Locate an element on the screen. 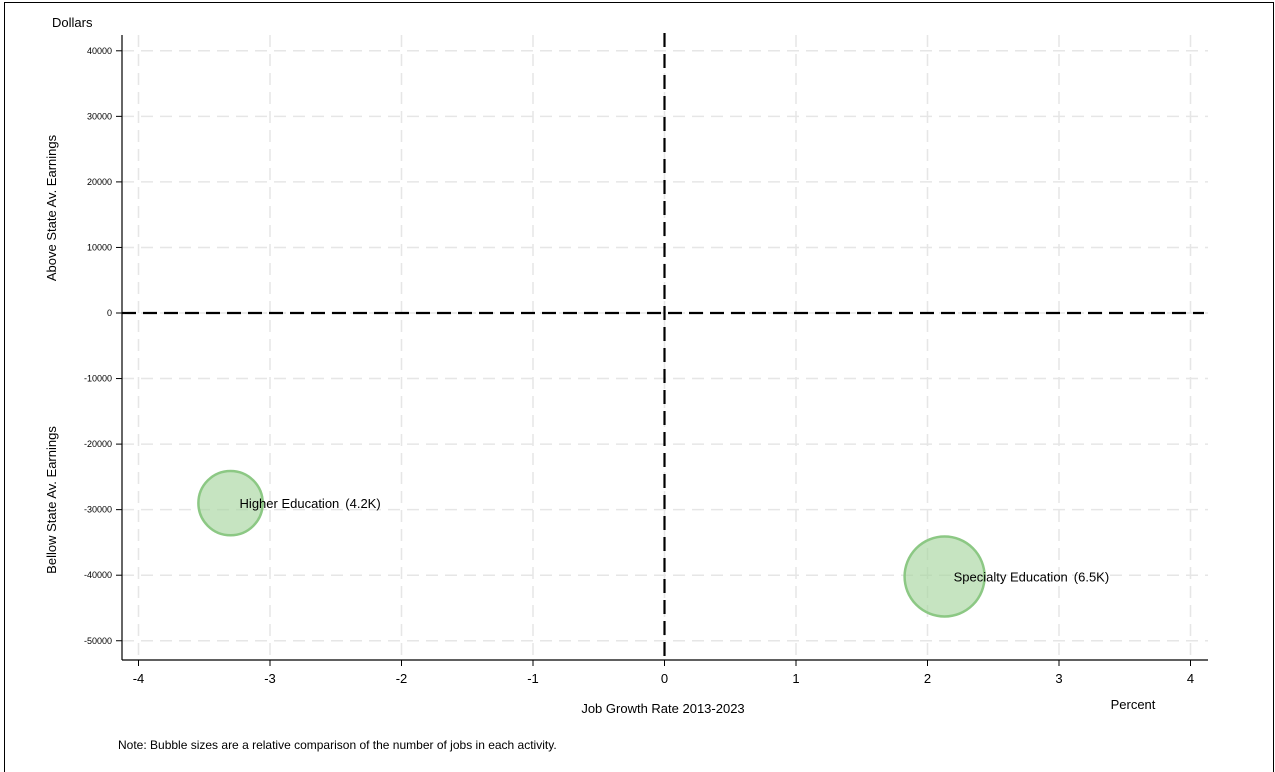 This screenshot has width=1275, height=772. y-tick-label: -30000 is located at coordinates (98, 510).